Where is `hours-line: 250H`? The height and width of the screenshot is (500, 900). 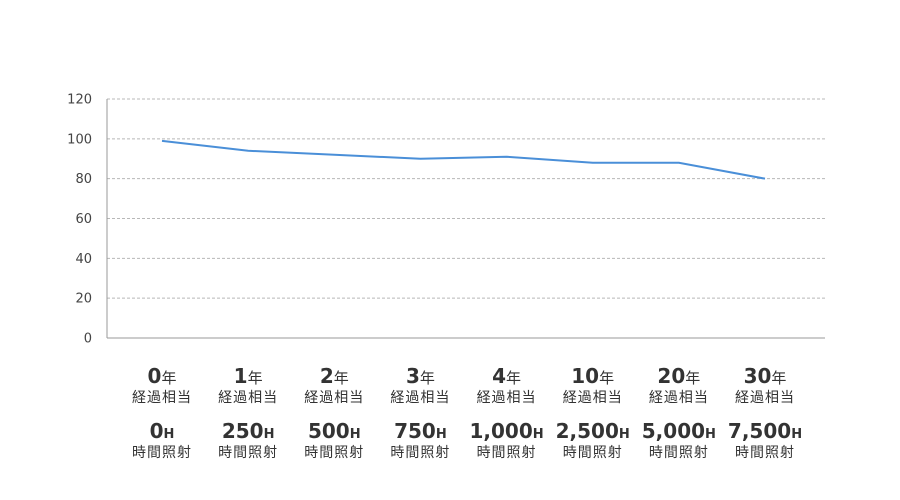
hours-line: 250H is located at coordinates (248, 431).